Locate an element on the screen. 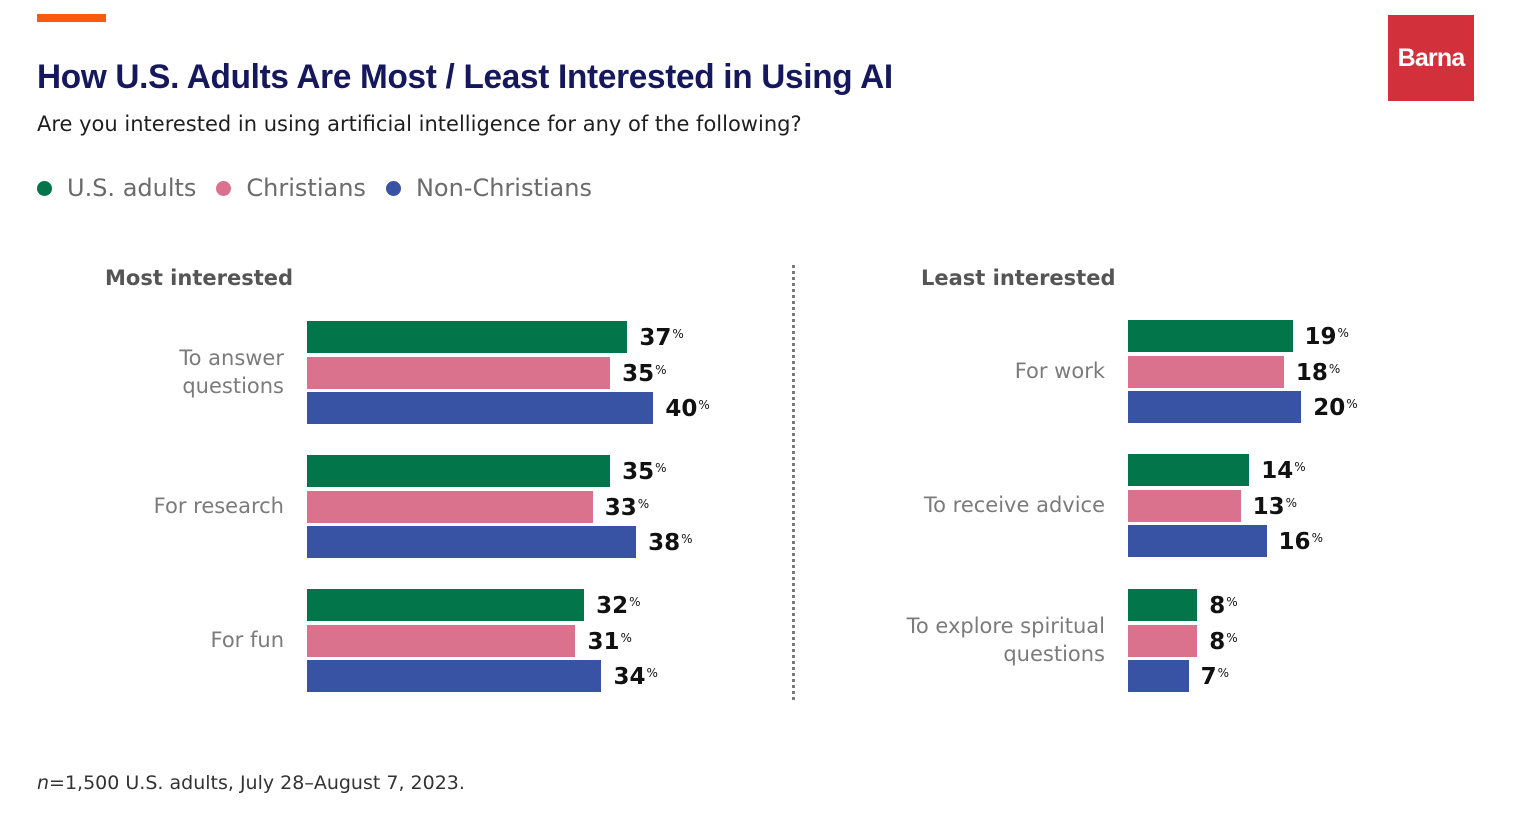  value-label: 32% is located at coordinates (618, 606).